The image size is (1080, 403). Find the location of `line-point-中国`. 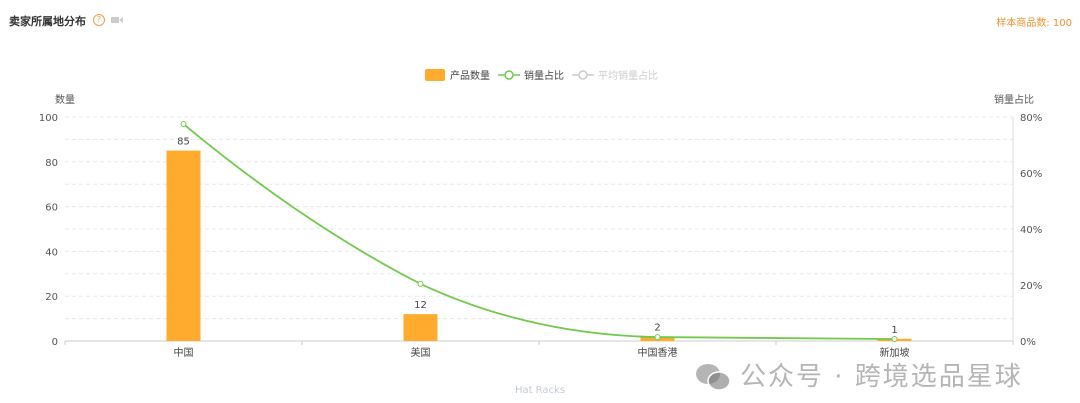

line-point-中国 is located at coordinates (183, 124).